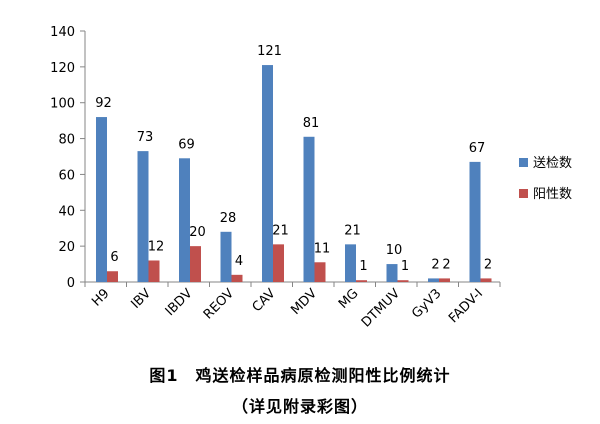 Image resolution: width=600 pixels, height=424 pixels. Describe the element at coordinates (477, 148) in the screenshot. I see `data-label: 67` at that location.